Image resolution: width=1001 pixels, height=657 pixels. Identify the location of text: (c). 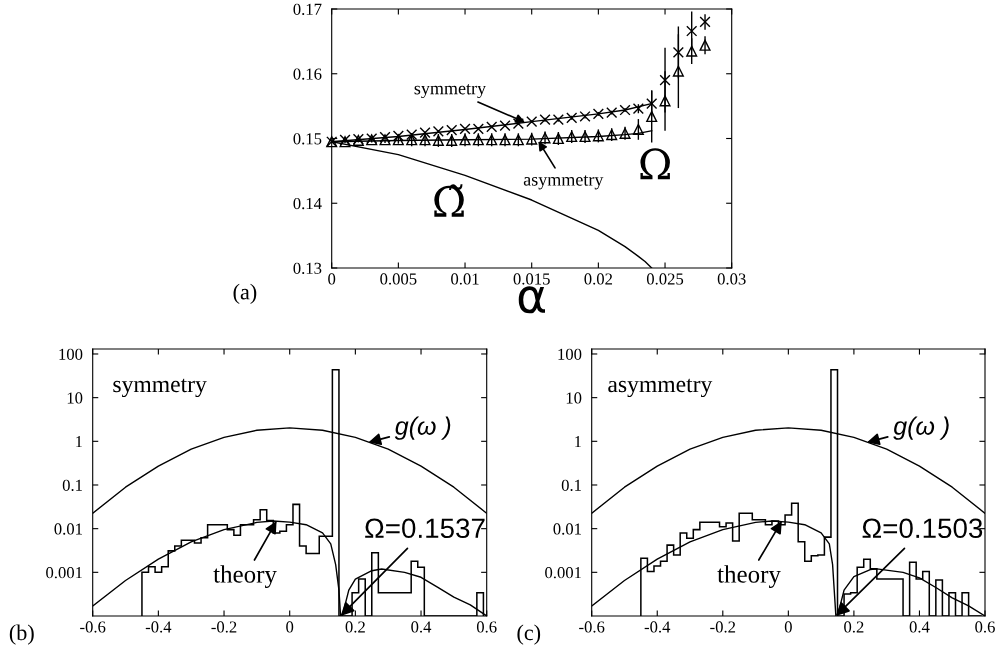
(529, 634).